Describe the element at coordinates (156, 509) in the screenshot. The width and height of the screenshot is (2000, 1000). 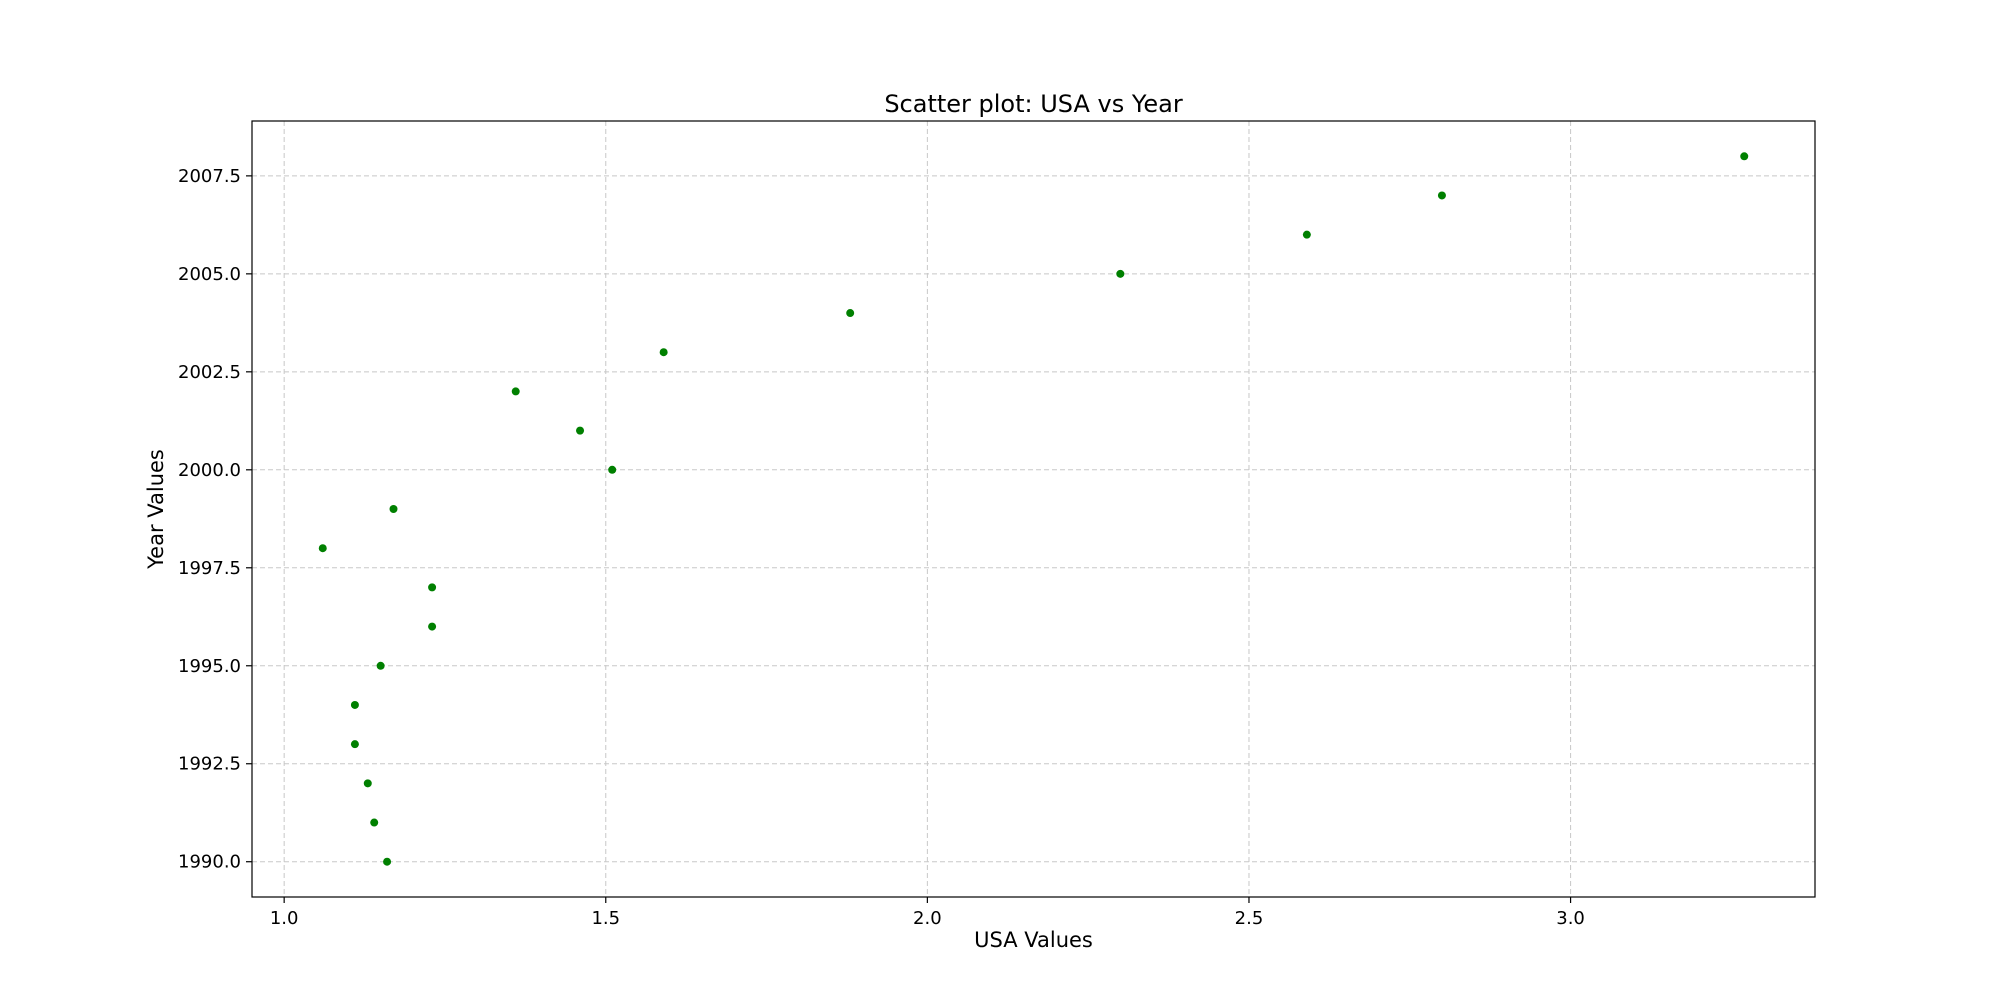
I see `y-axis-label: Year Values` at that location.